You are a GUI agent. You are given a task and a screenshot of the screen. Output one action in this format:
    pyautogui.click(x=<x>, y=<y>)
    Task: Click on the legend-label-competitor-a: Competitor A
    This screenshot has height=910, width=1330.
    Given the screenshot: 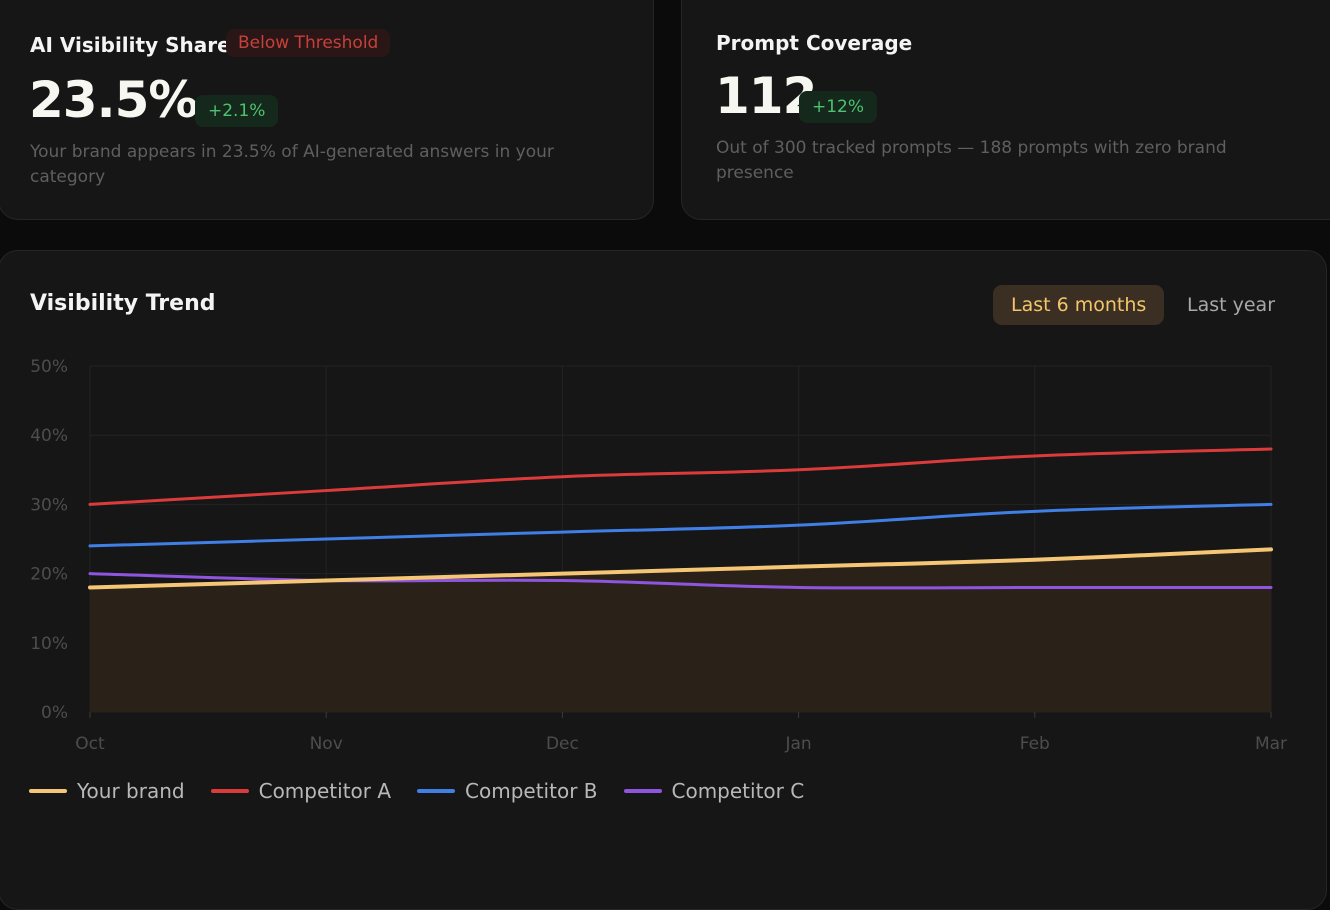 What is the action you would take?
    pyautogui.click(x=325, y=791)
    